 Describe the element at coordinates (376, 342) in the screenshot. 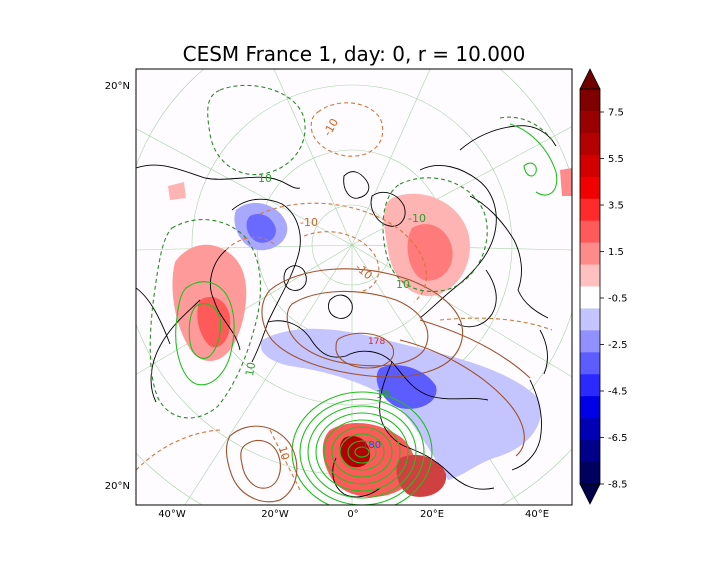

I see `contour-label: 178` at that location.